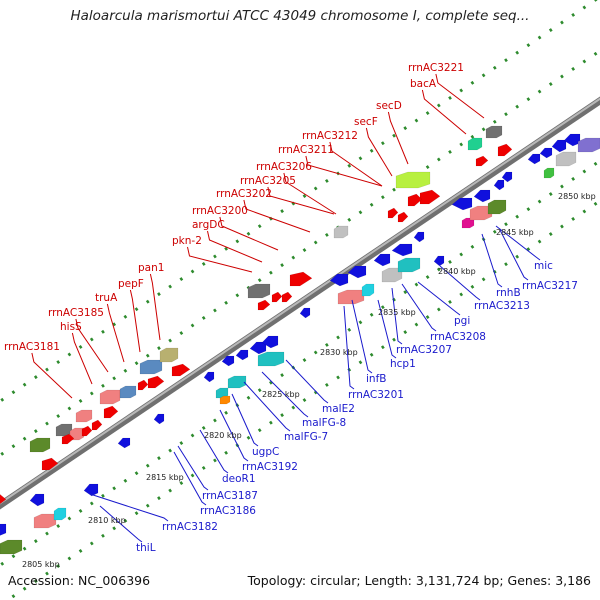  I want to click on gene-label-forward: argDC, so click(208, 225).